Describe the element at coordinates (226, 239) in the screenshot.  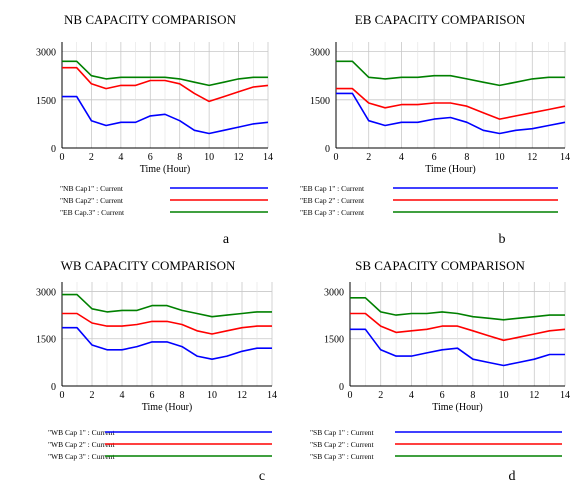
I see `panel-letter: a` at that location.